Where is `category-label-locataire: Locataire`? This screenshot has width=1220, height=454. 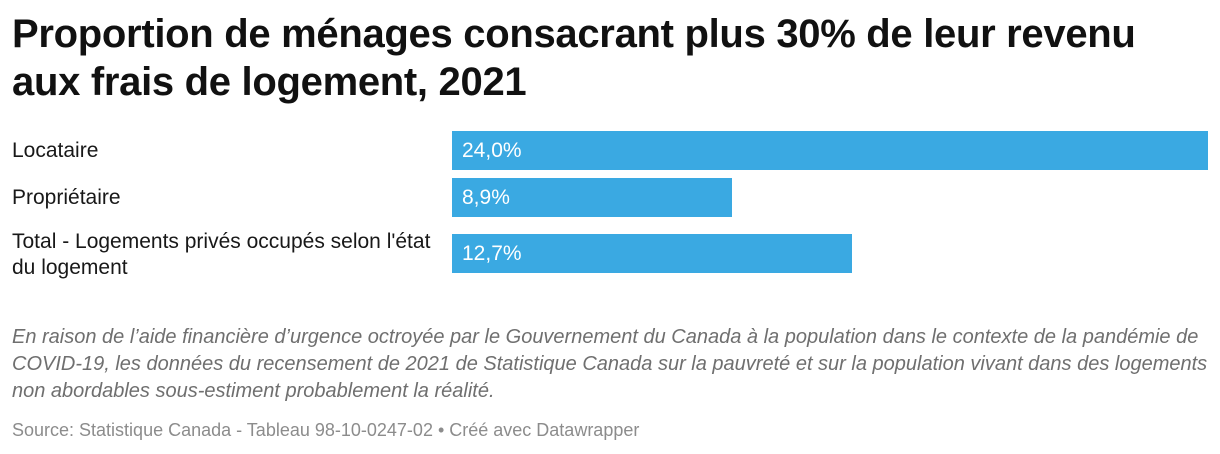 category-label-locataire: Locataire is located at coordinates (55, 150).